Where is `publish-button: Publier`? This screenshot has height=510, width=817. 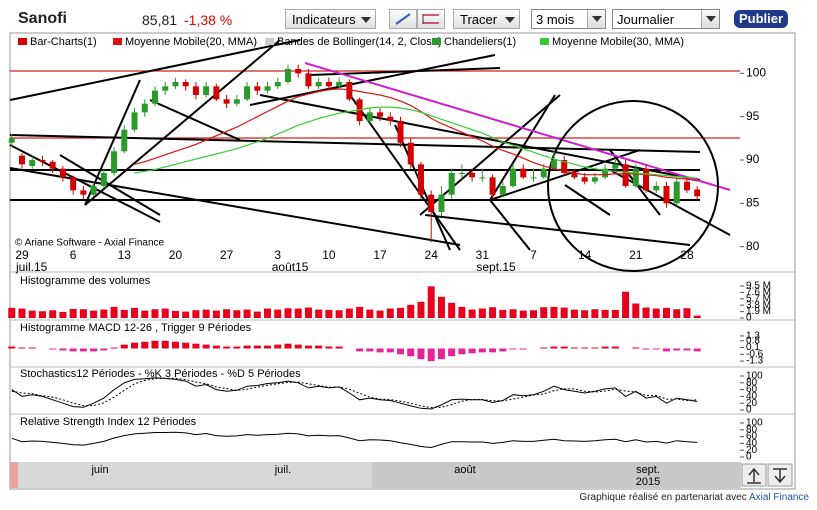 publish-button: Publier is located at coordinates (761, 19).